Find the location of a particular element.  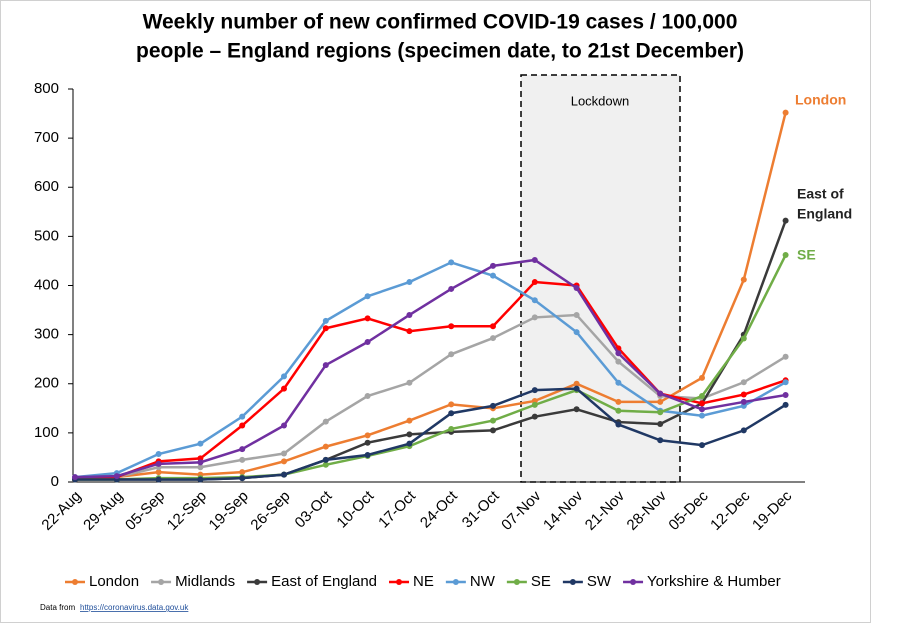

annotation: SE is located at coordinates (806, 255).